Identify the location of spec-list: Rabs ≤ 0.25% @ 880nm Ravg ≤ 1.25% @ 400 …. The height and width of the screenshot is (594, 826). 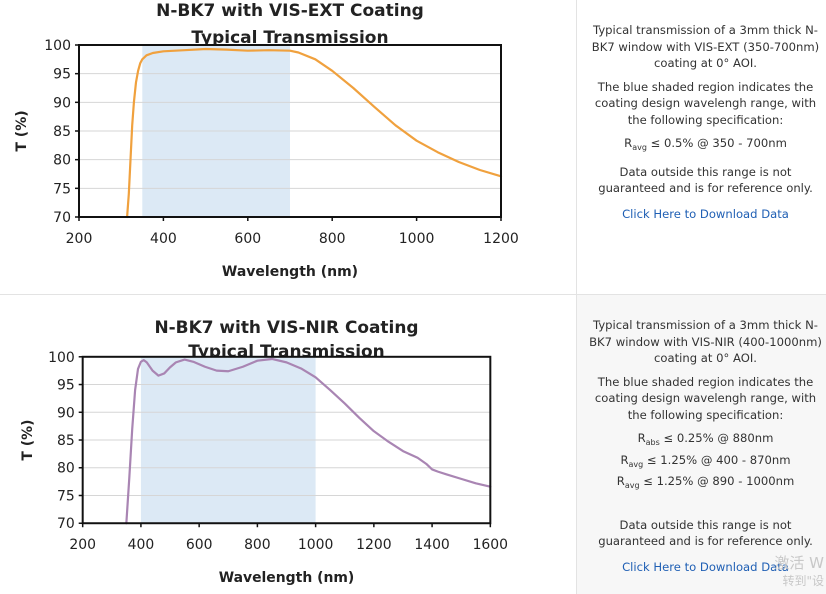
(705, 462).